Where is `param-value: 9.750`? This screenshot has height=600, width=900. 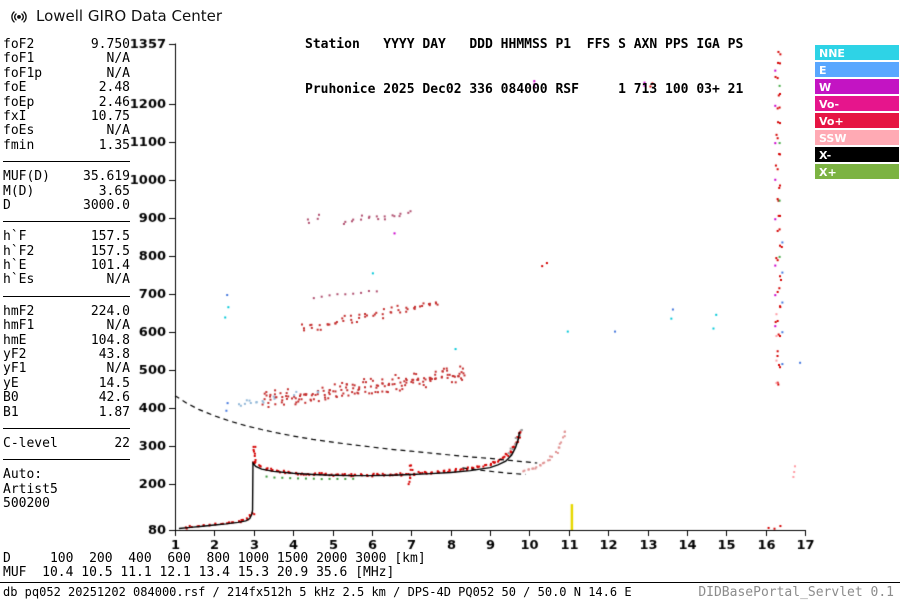
param-value: 9.750 is located at coordinates (110, 44).